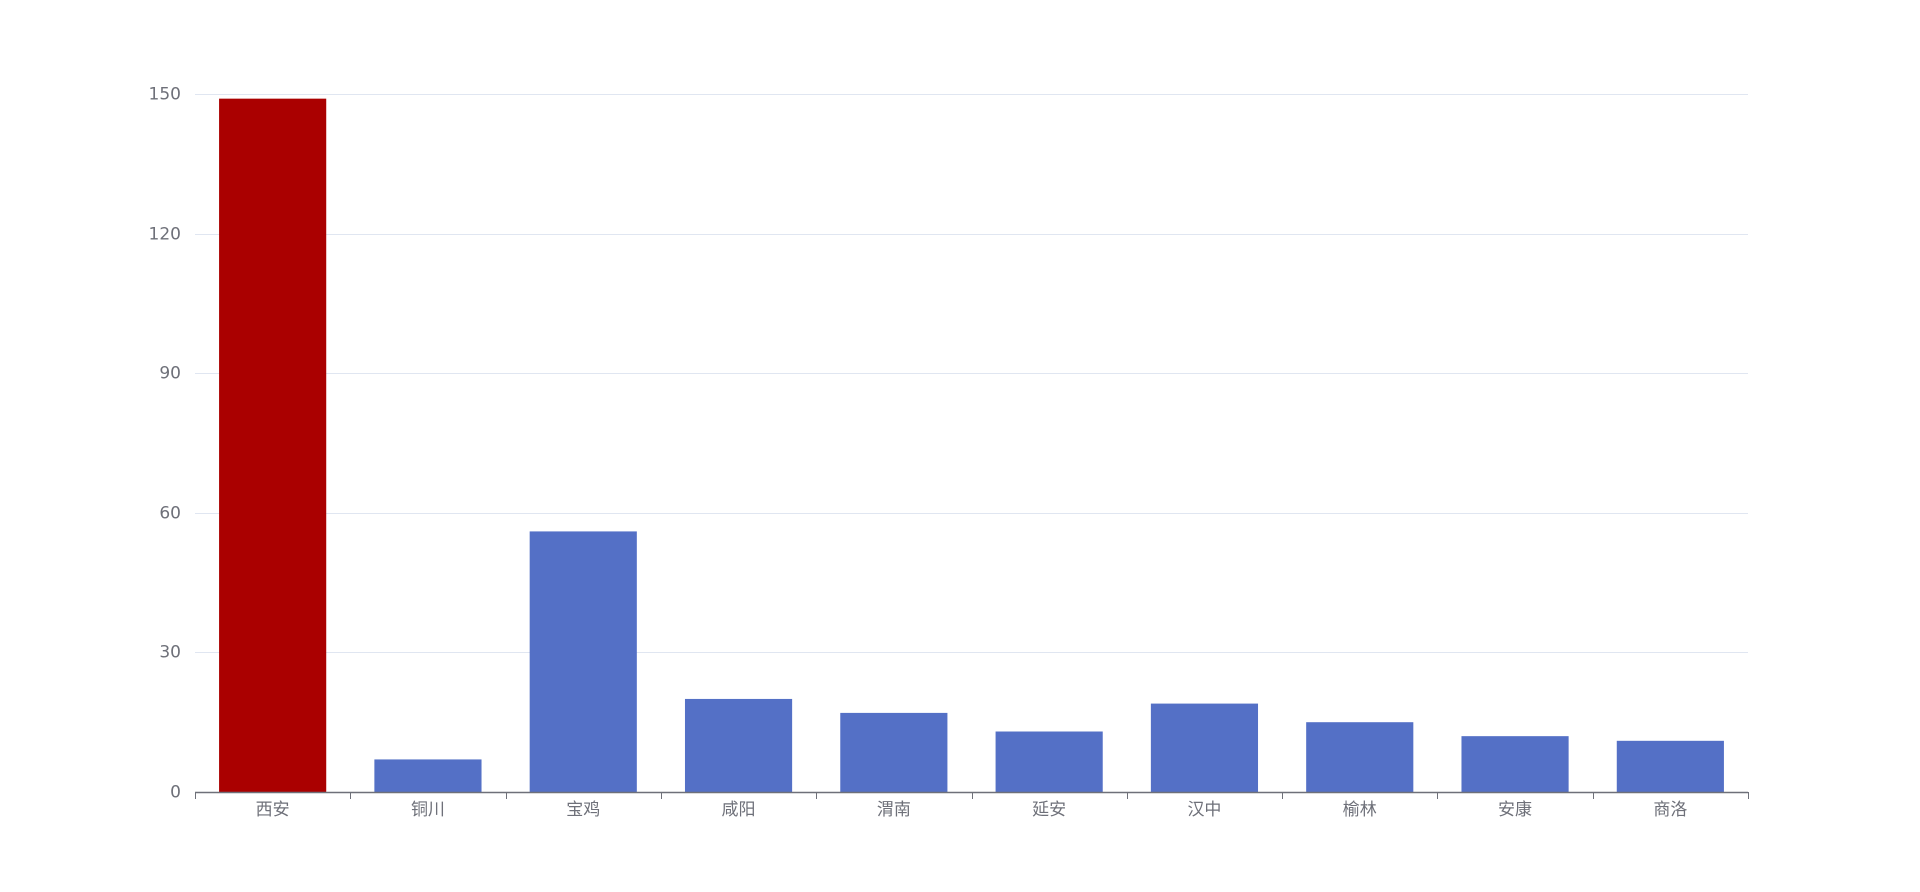  Describe the element at coordinates (273, 810) in the screenshot. I see `x-tick-label: 西安` at that location.